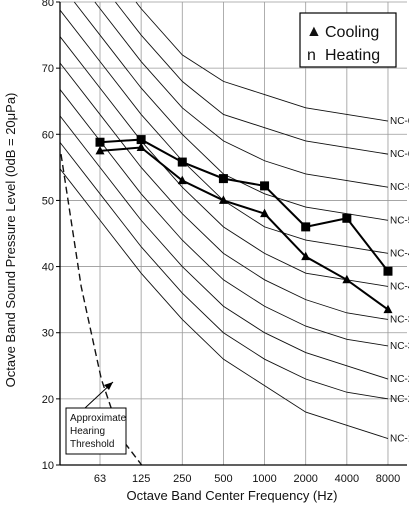 The height and width of the screenshot is (508, 409). Describe the element at coordinates (87, 431) in the screenshot. I see `threshold-note-line-2: Hearing` at that location.